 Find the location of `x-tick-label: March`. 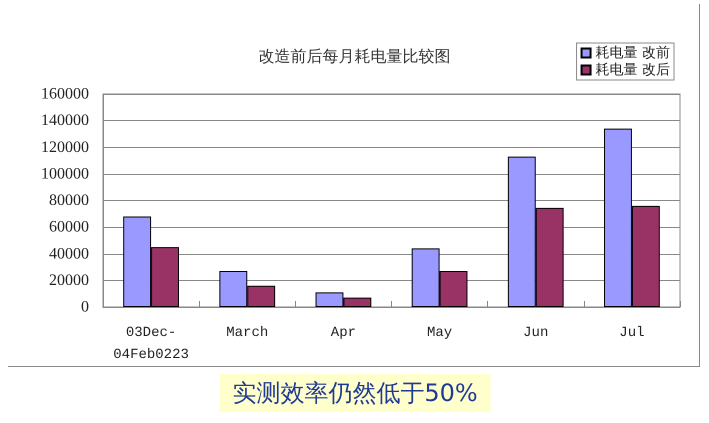

x-tick-label: March is located at coordinates (247, 333).